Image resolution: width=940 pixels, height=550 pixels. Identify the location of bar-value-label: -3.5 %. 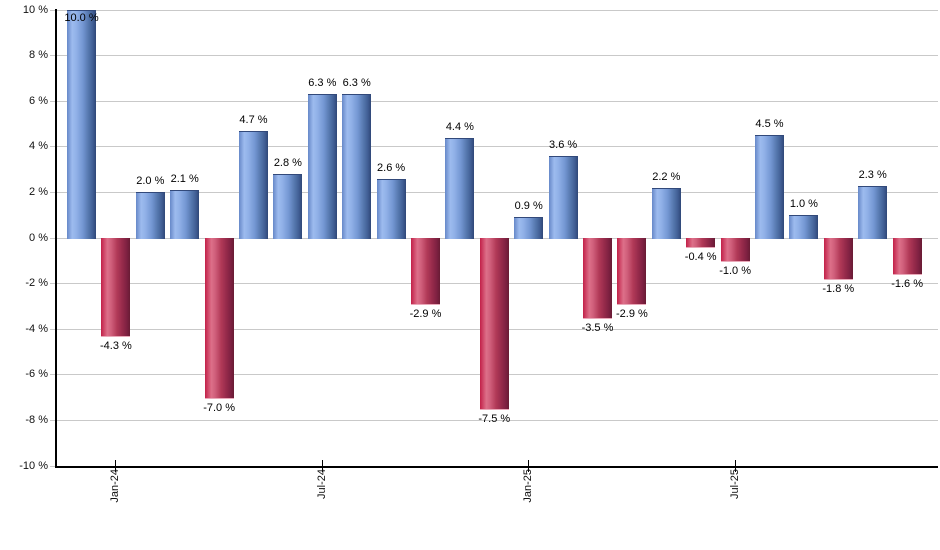
(597, 327).